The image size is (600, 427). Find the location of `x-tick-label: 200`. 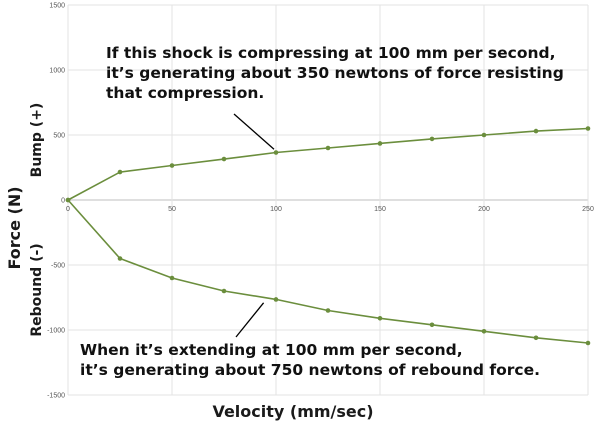

x-tick-label: 200 is located at coordinates (484, 209).